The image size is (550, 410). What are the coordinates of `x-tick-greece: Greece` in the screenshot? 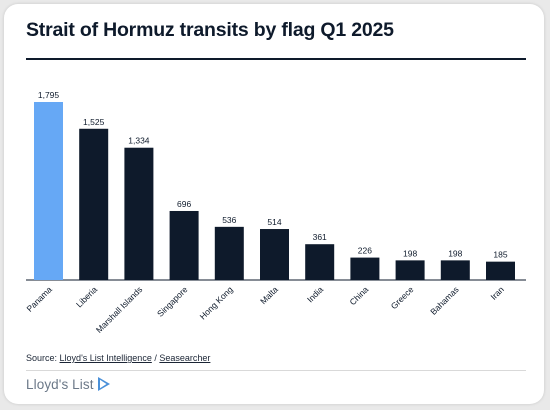 It's located at (402, 297).